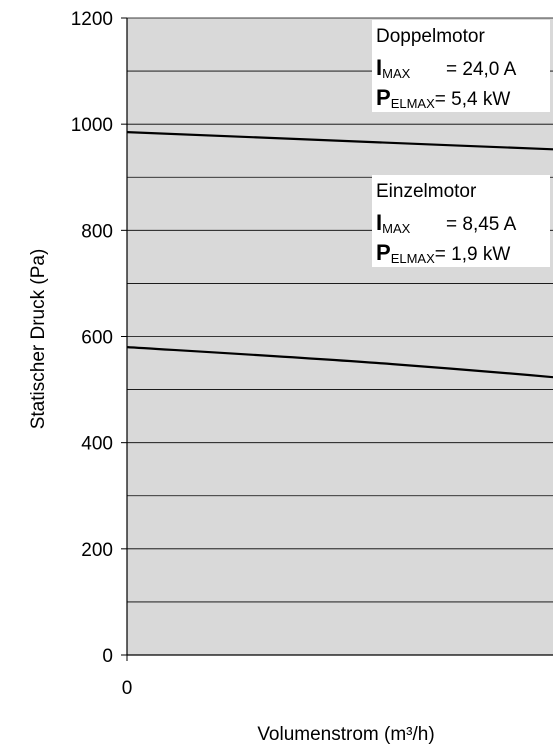 This screenshot has height=749, width=553. What do you see at coordinates (97, 338) in the screenshot?
I see `y-tick-label: 600` at bounding box center [97, 338].